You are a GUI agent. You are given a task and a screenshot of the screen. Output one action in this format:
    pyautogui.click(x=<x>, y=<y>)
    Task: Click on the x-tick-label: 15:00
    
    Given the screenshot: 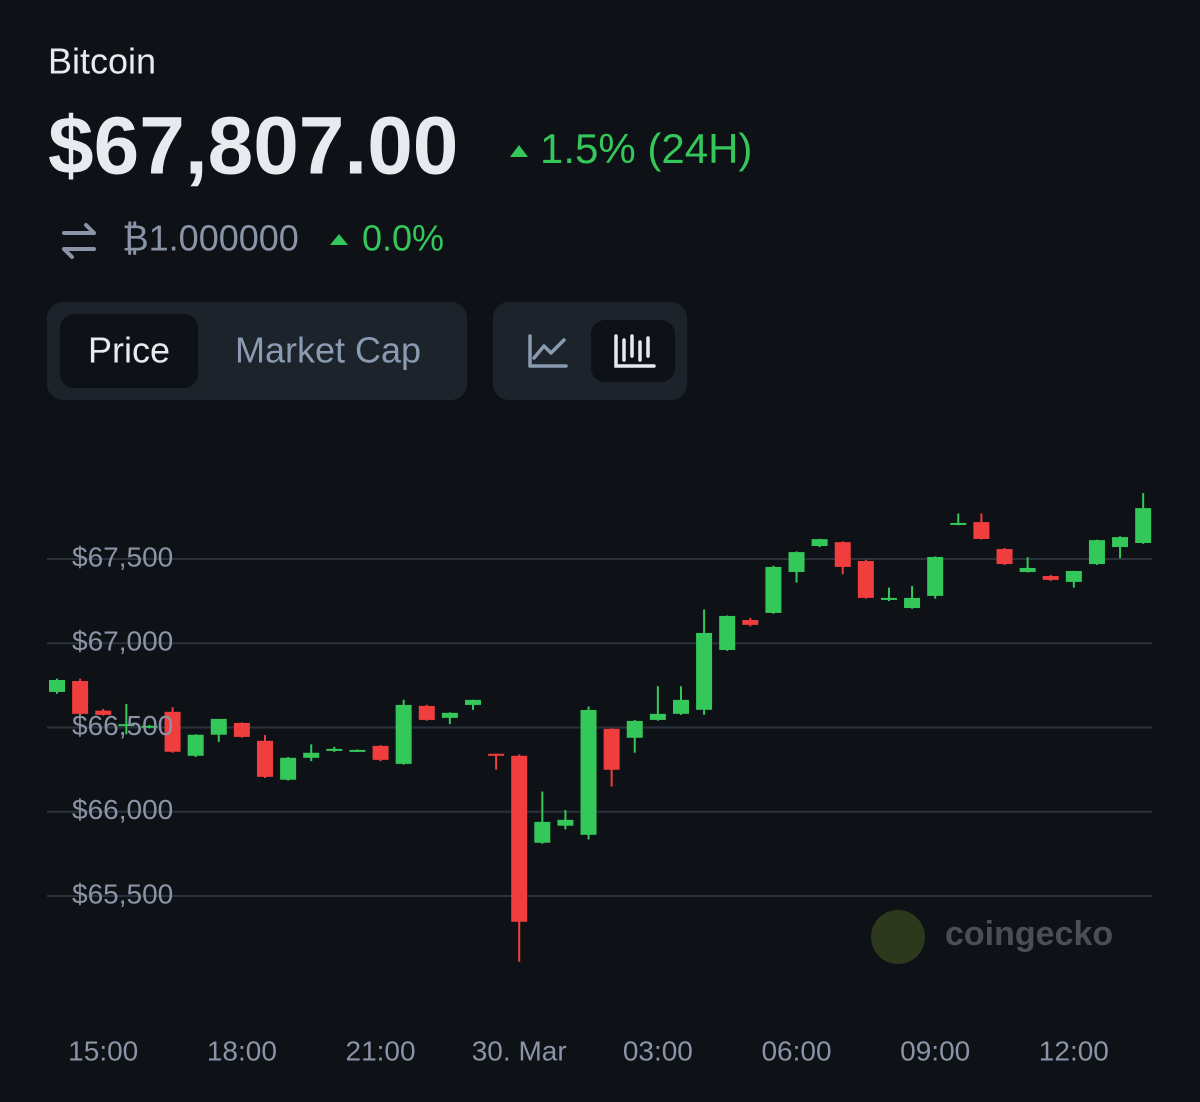 What is the action you would take?
    pyautogui.click(x=103, y=1050)
    